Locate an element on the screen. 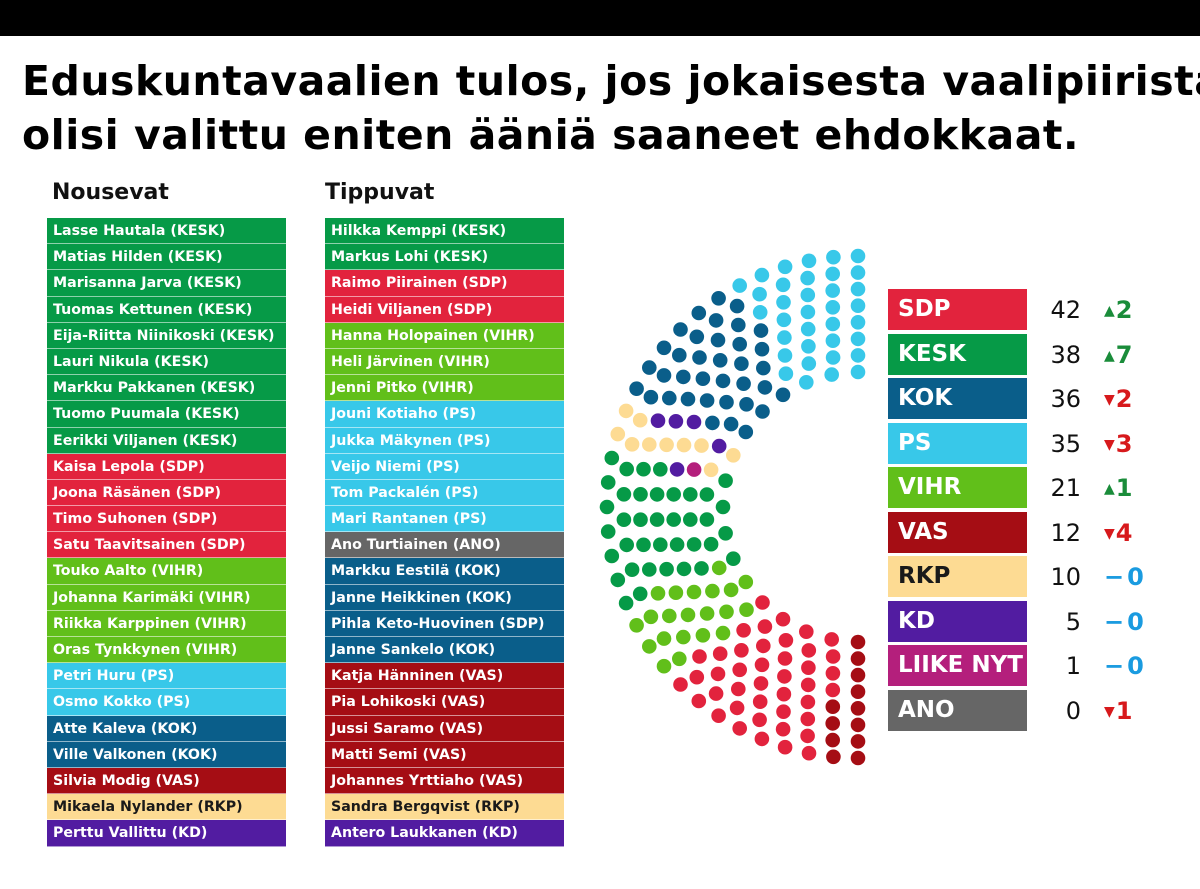  candidate-row: Lasse Hautala (KESK) is located at coordinates (166, 231).